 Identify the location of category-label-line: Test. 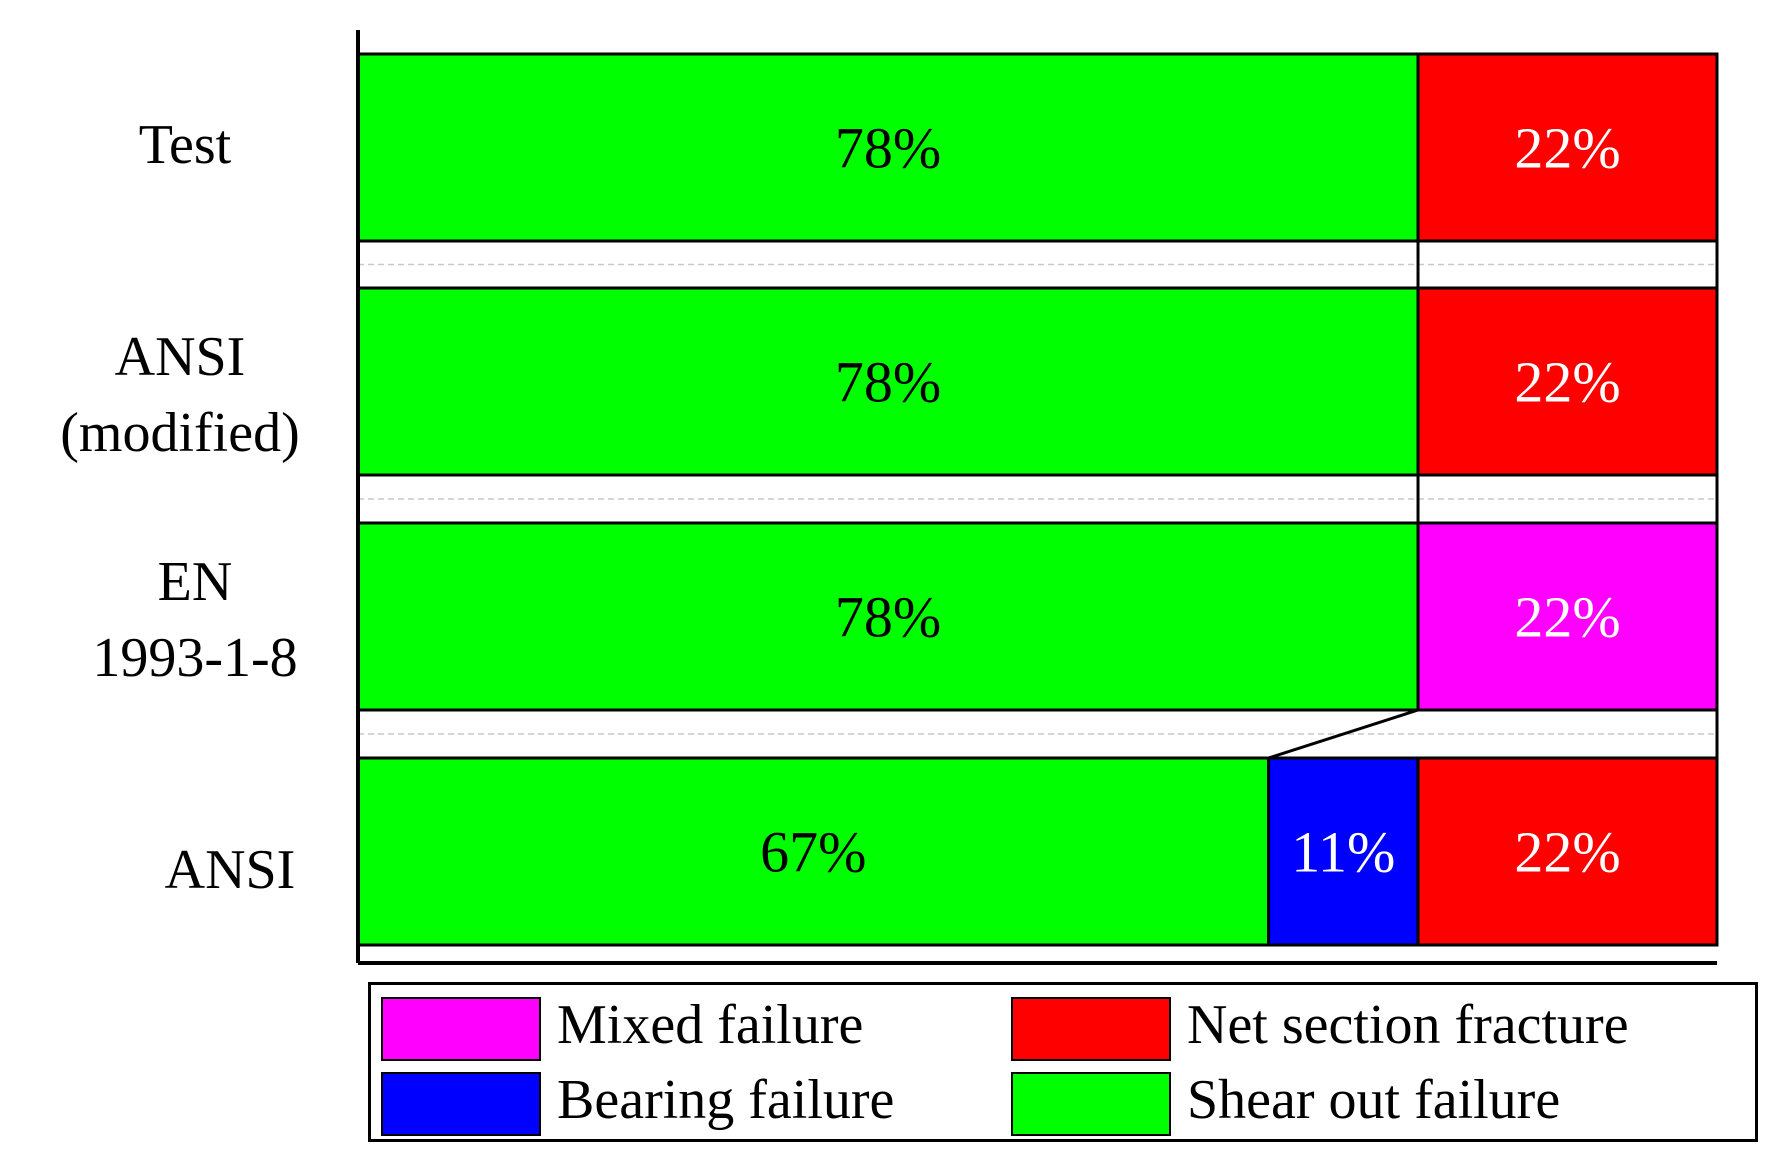
(185, 145).